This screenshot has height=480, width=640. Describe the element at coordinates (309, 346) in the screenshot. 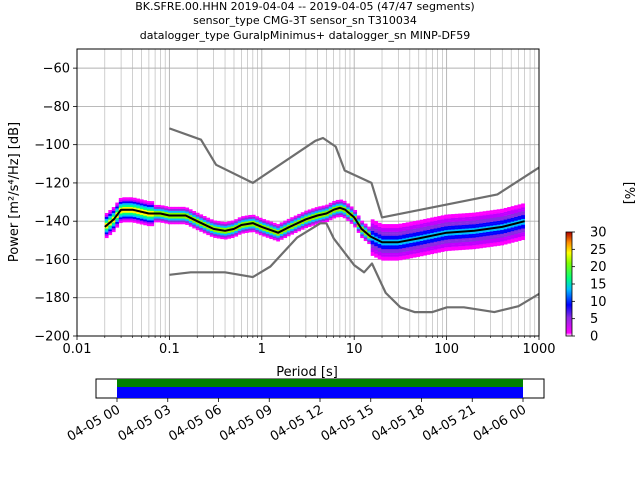

I see `x-axis-ticks: 0.01 0.1 1 10 100 1000` at that location.